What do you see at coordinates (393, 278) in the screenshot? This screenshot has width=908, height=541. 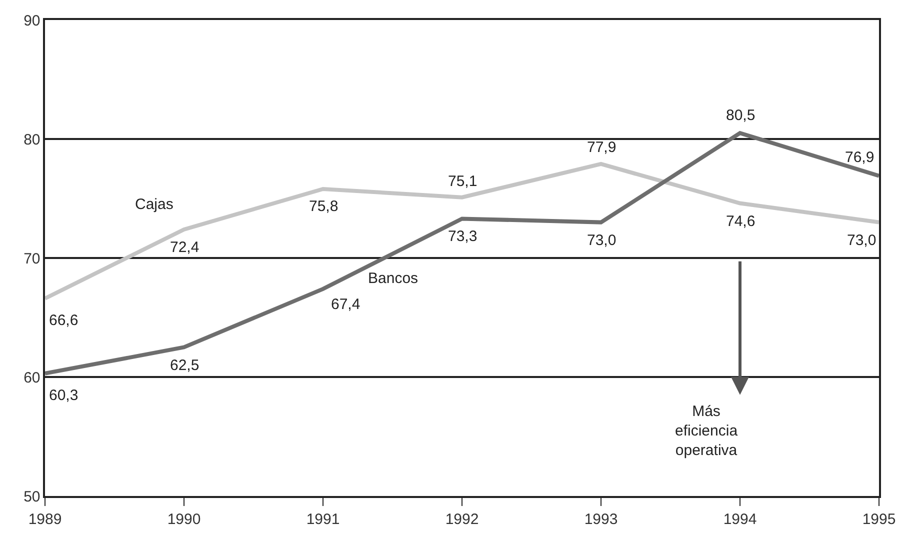 I see `series-label: Bancos` at bounding box center [393, 278].